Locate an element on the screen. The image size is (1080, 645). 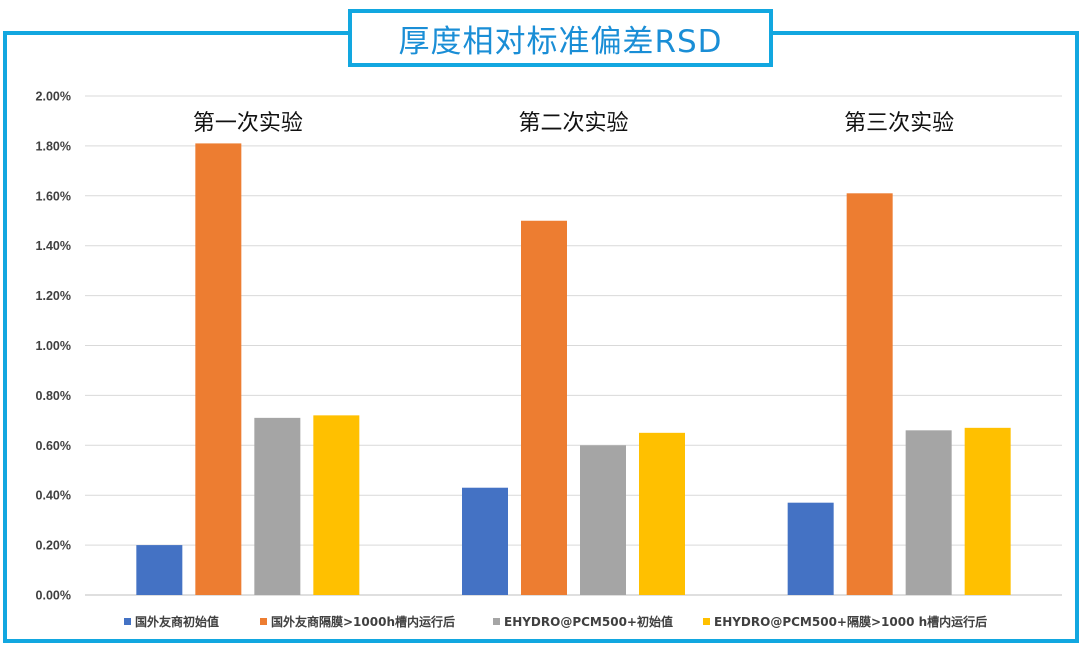
y-tick-label: 2.00% is located at coordinates (53, 97).